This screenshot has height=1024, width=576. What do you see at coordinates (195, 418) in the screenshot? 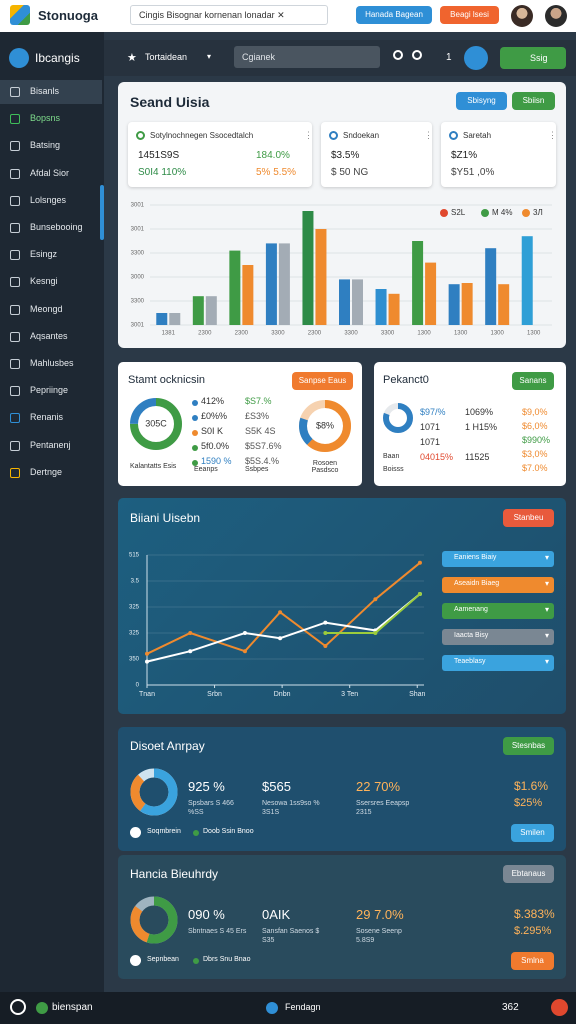
I see `legend-dot` at bounding box center [195, 418].